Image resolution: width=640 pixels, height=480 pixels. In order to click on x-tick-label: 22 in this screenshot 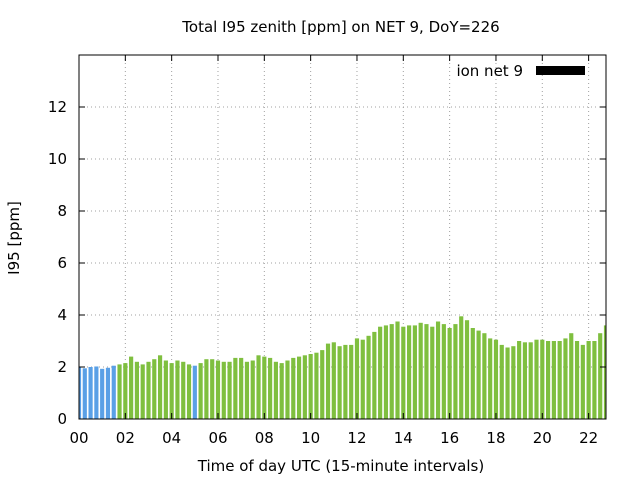, I will do `click(588, 438)`.